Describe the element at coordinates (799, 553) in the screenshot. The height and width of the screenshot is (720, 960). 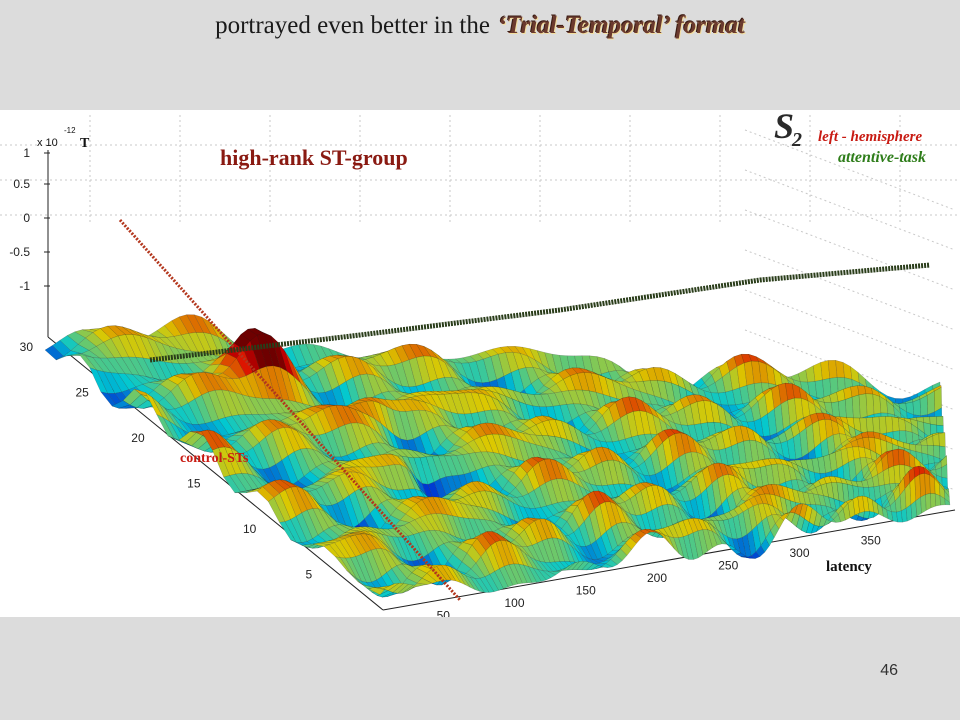
I see `latency-tick-label: 300` at that location.